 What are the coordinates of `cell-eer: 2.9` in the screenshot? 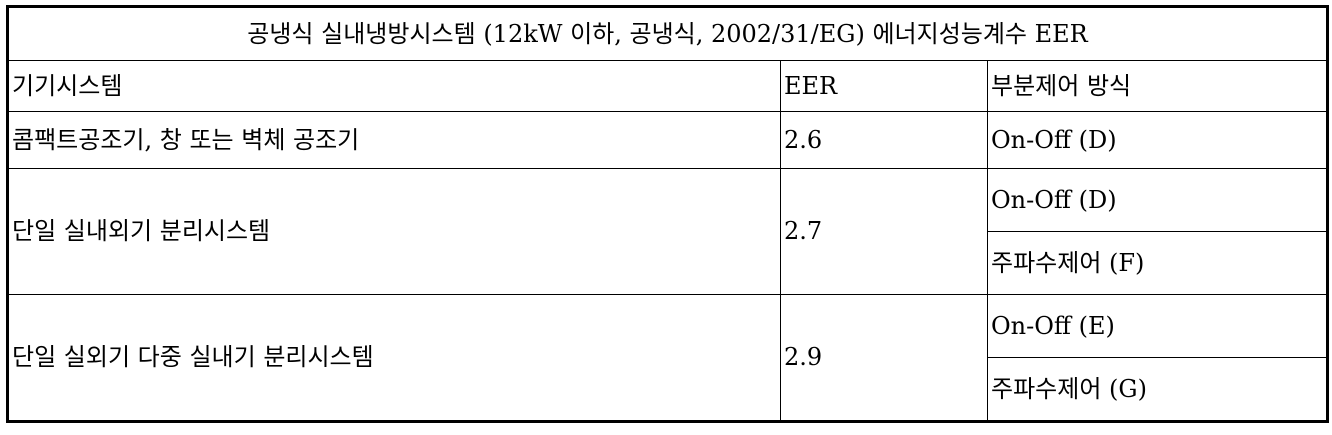 It's located at (884, 358).